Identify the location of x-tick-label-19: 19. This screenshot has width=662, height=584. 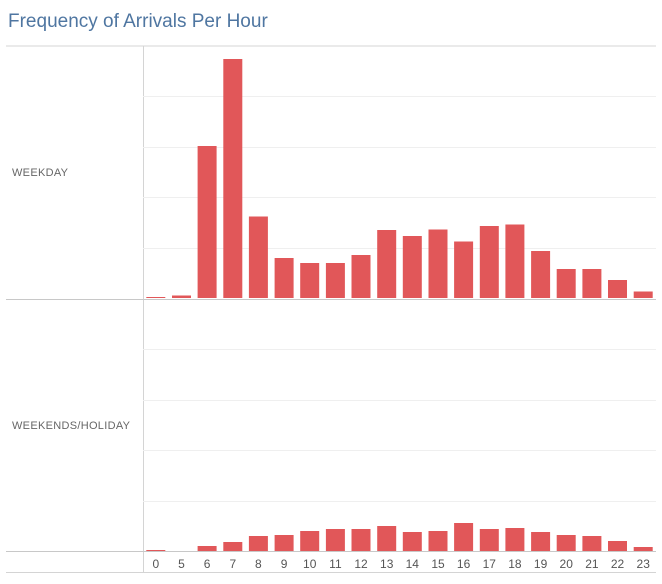
(541, 564).